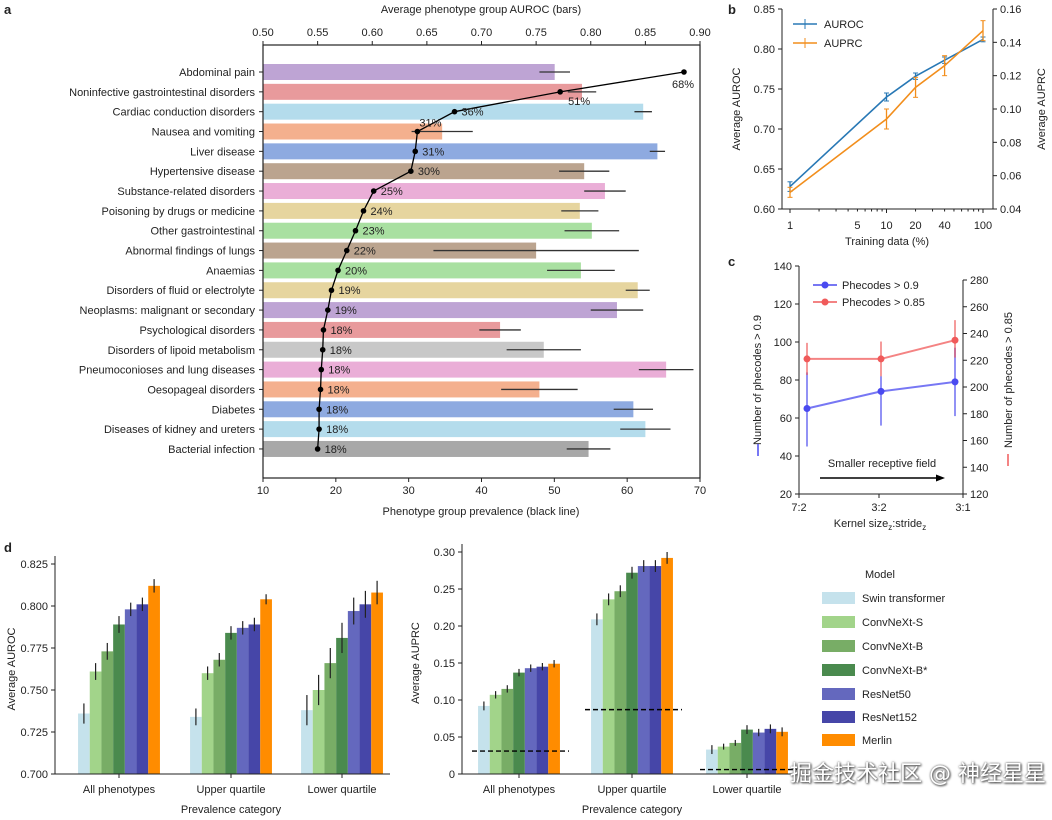 This screenshot has height=820, width=1052. I want to click on bottom-tick-label: 30, so click(409, 491).